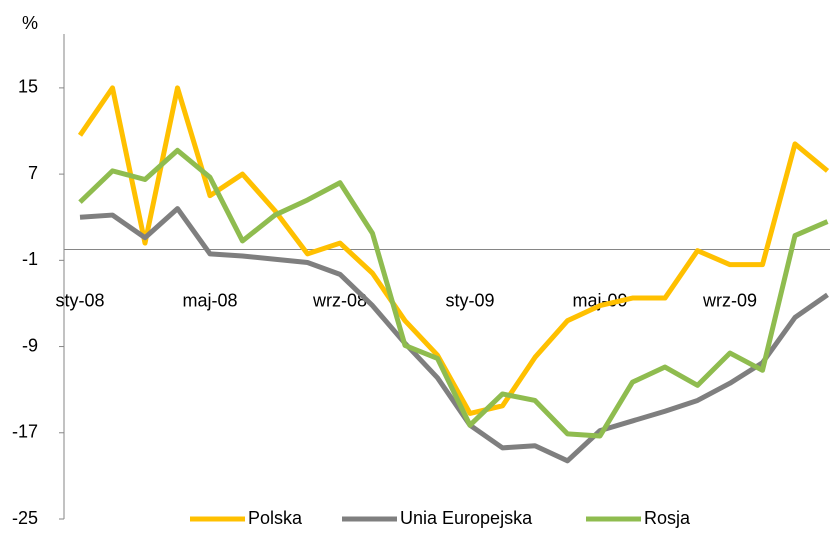 This screenshot has width=836, height=535. What do you see at coordinates (466, 518) in the screenshot?
I see `legend-label: Unia Europejska` at bounding box center [466, 518].